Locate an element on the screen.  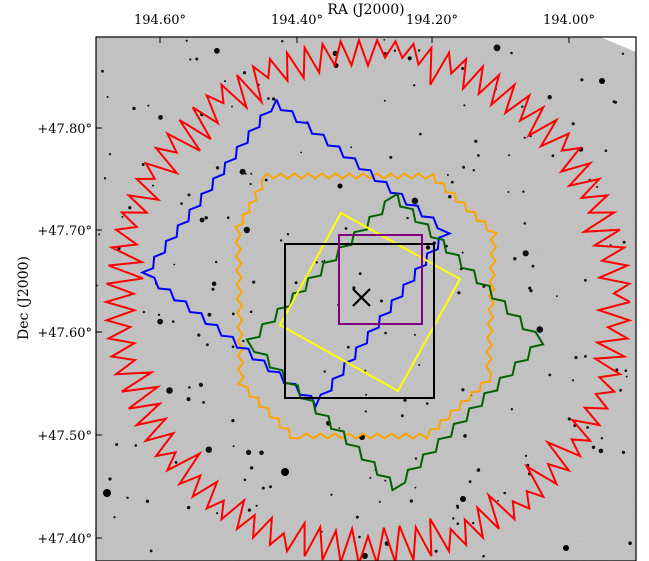
ra-tick-label: 194.40° is located at coordinates (297, 20).